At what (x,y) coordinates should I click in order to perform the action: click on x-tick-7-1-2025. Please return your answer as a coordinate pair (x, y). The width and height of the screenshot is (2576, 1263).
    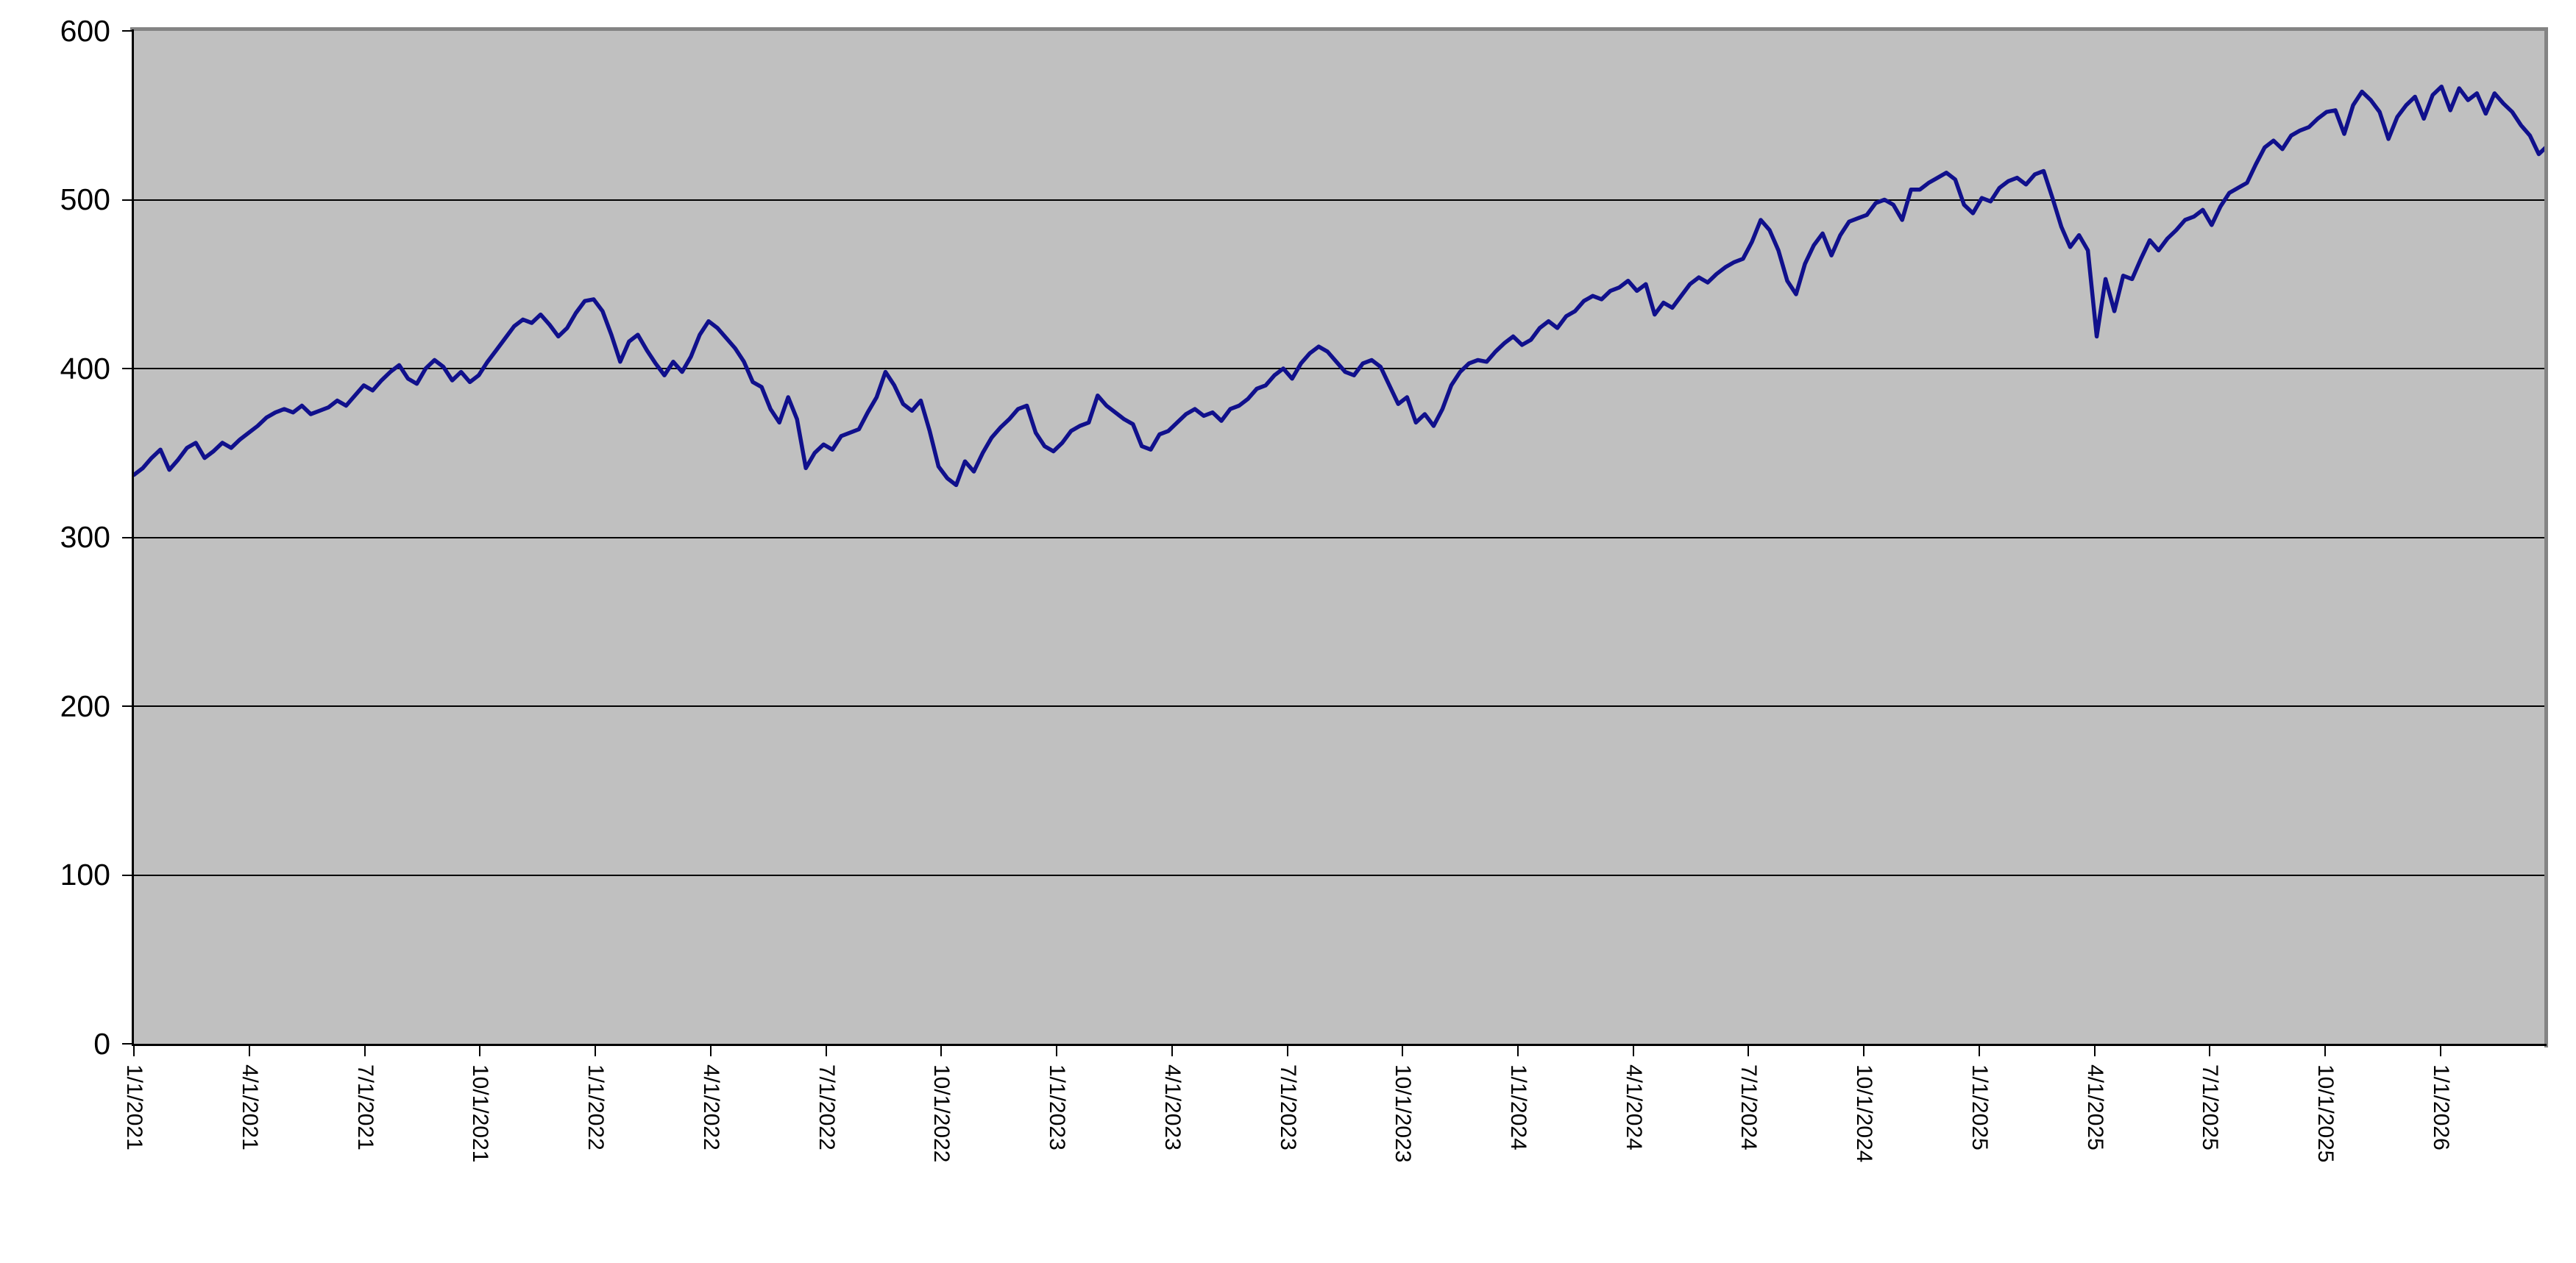
    Looking at the image, I should click on (2210, 1050).